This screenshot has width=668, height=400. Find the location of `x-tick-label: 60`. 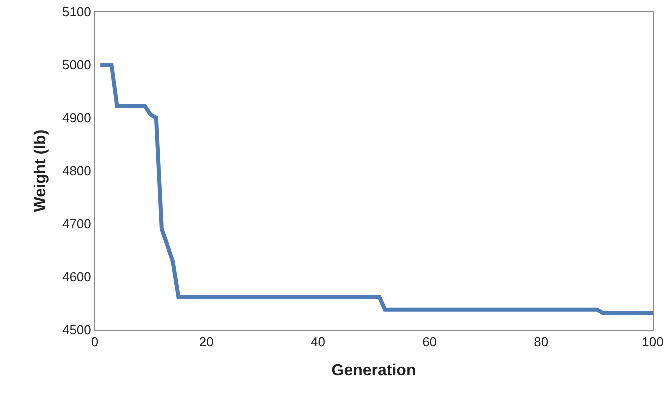

x-tick-label: 60 is located at coordinates (430, 342).